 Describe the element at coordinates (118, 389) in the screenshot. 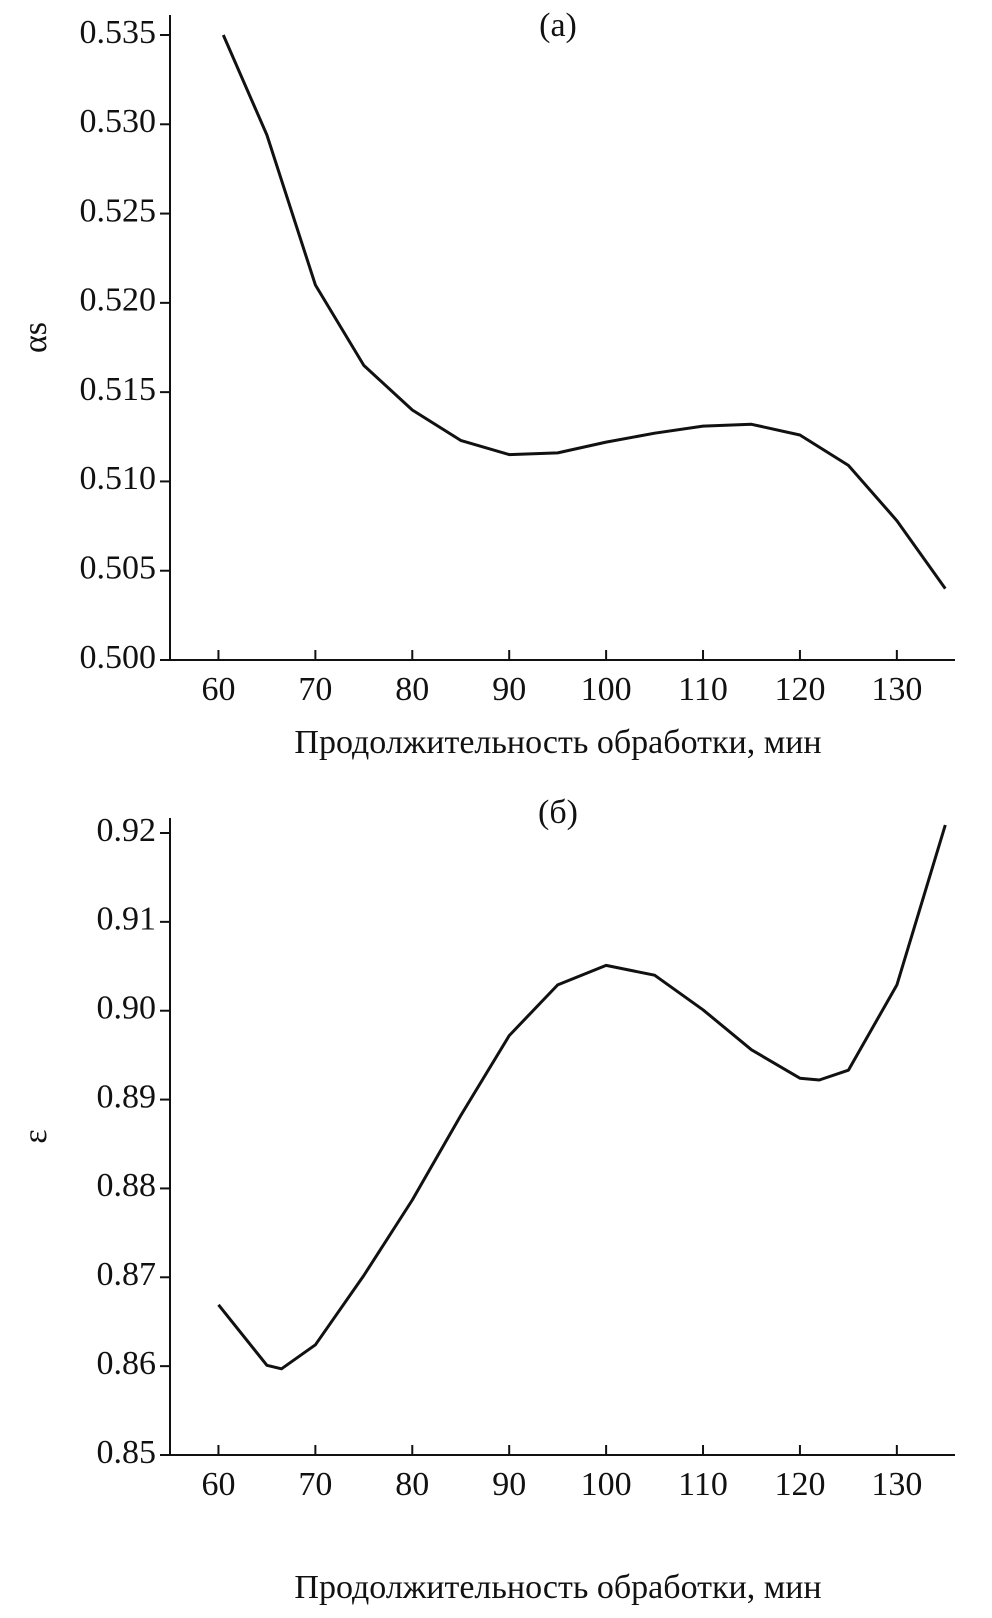

I see `y-tick-label: 0.515` at that location.